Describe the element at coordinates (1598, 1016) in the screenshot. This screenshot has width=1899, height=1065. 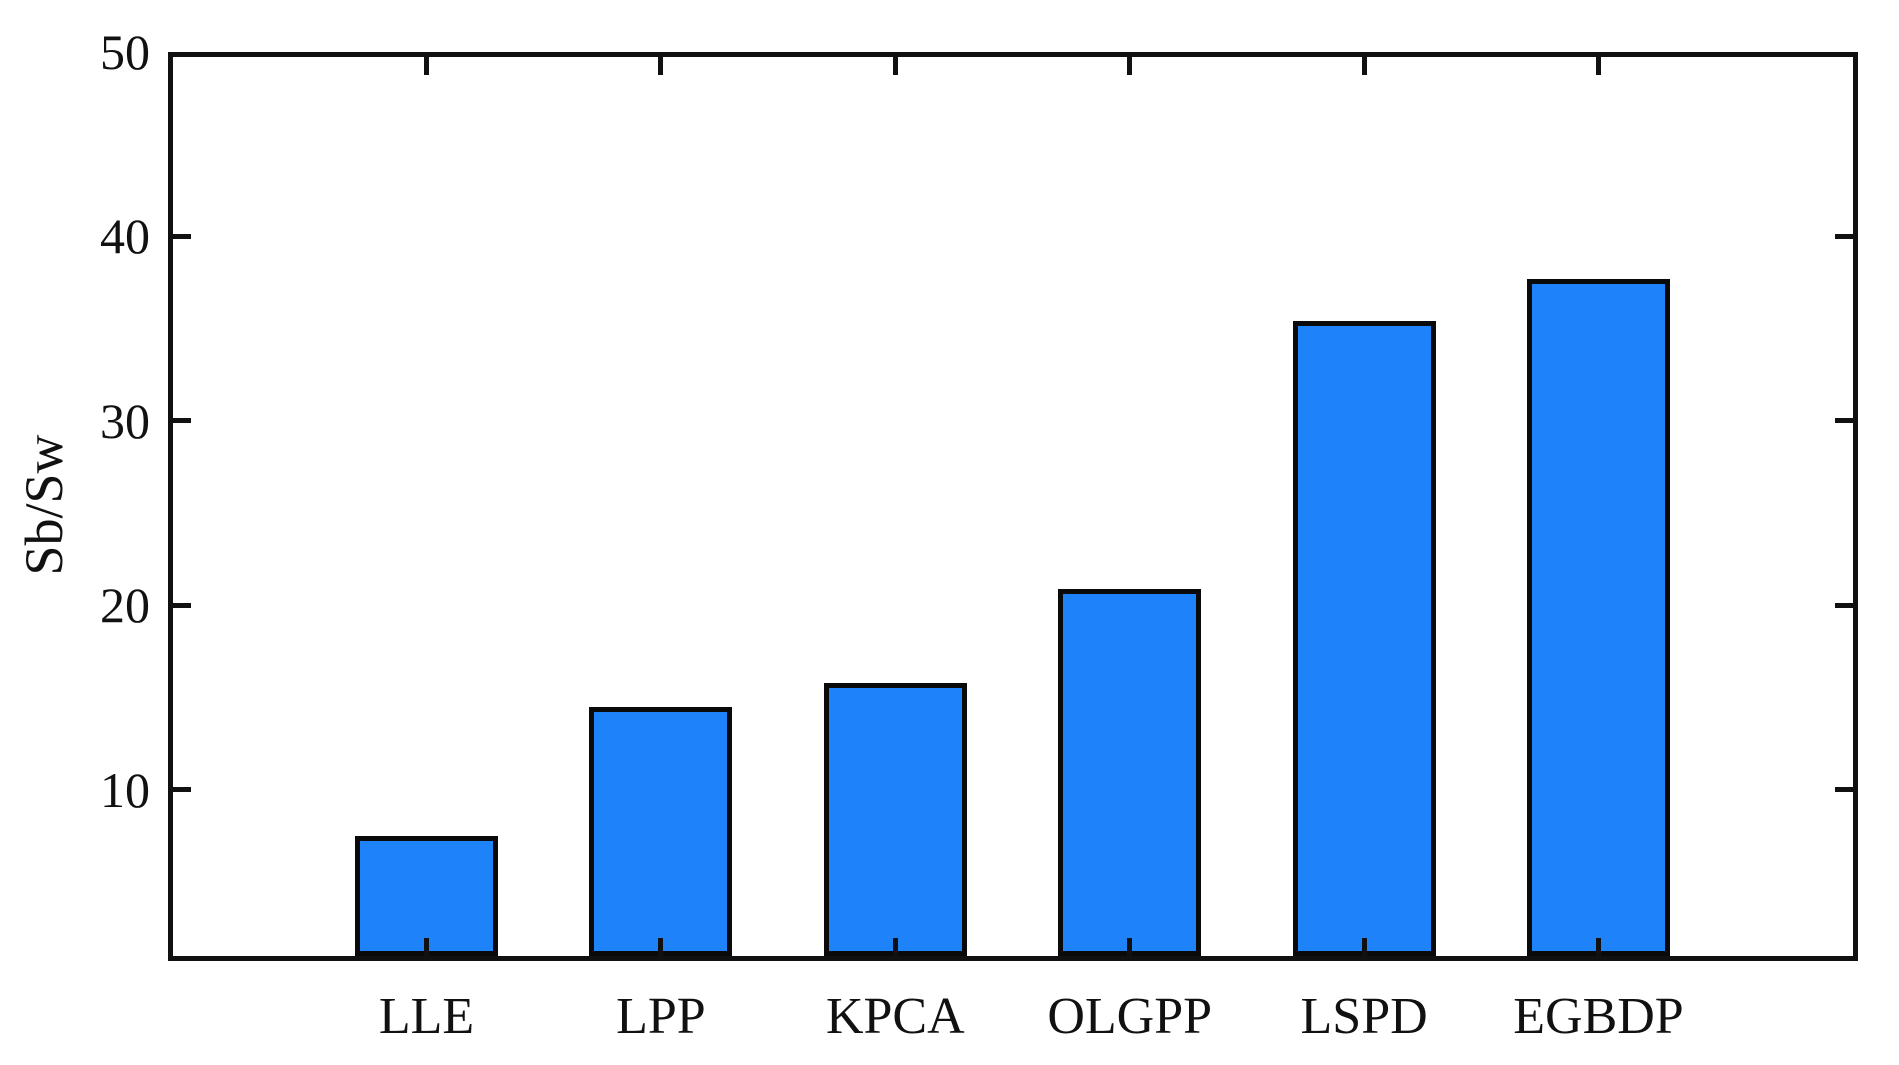
I see `x-category-label-egbdp: EGBDP` at that location.